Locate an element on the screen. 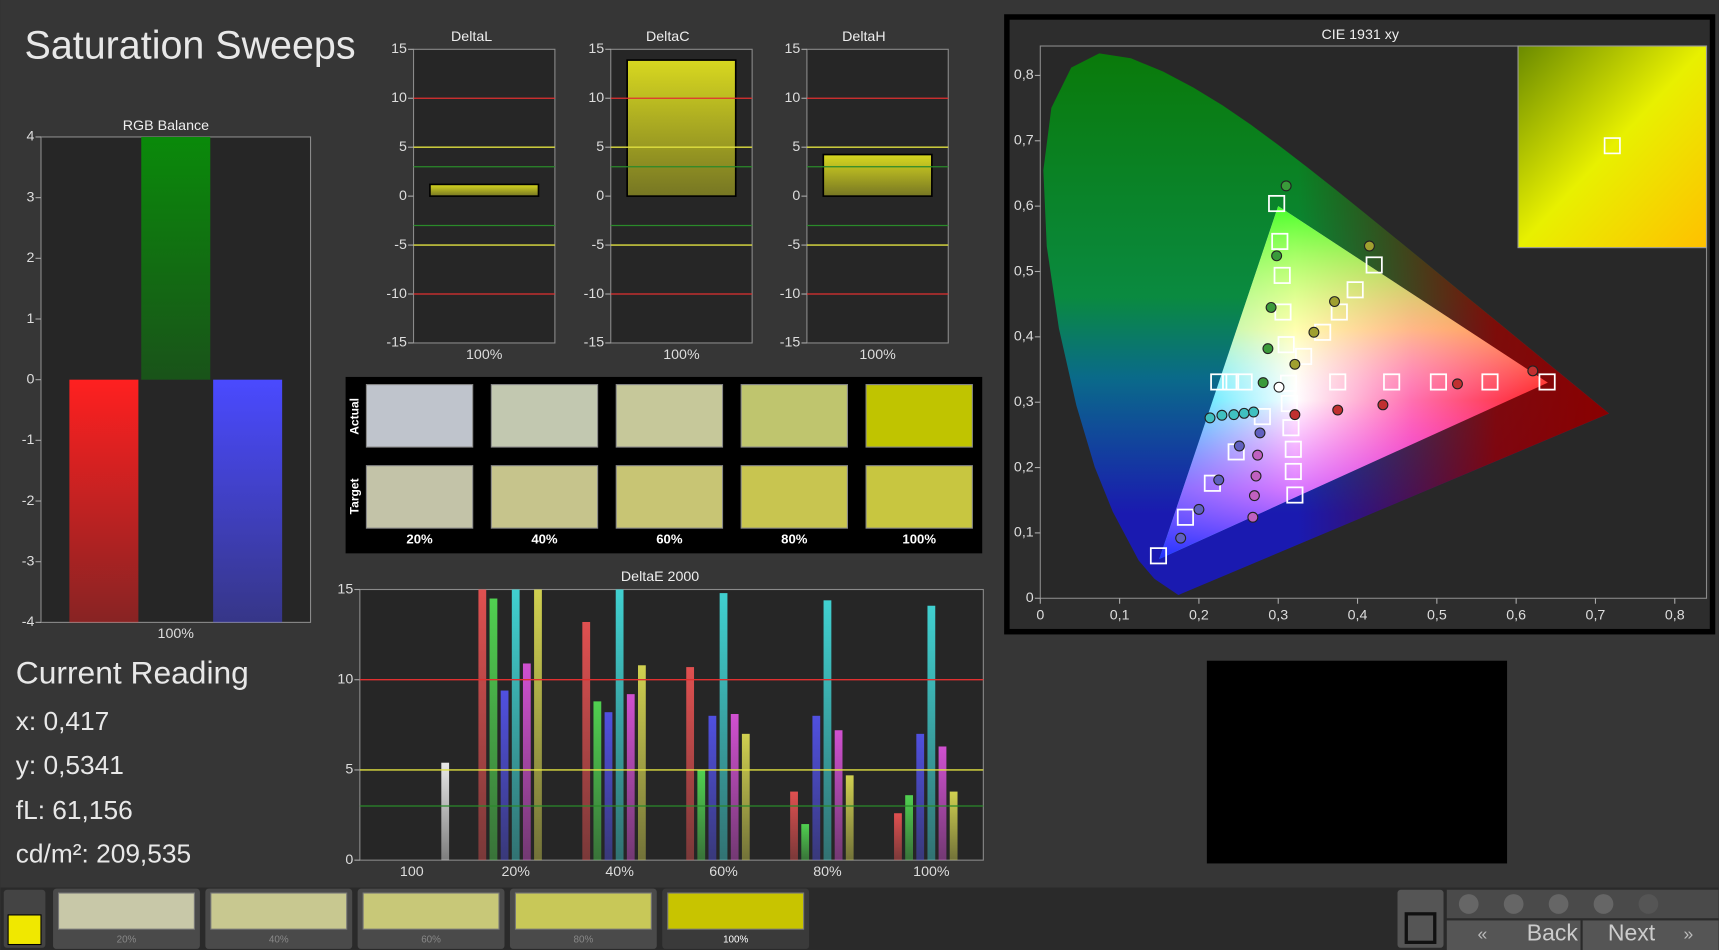 The image size is (1719, 950). x-tick-label: 0,5 is located at coordinates (1437, 616).